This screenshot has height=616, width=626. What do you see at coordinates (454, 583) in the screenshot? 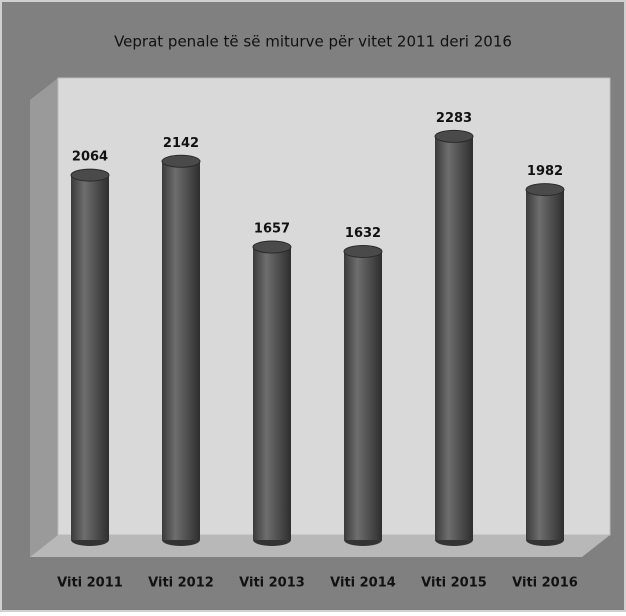
I see `x-tick-label: Viti 2015` at bounding box center [454, 583].